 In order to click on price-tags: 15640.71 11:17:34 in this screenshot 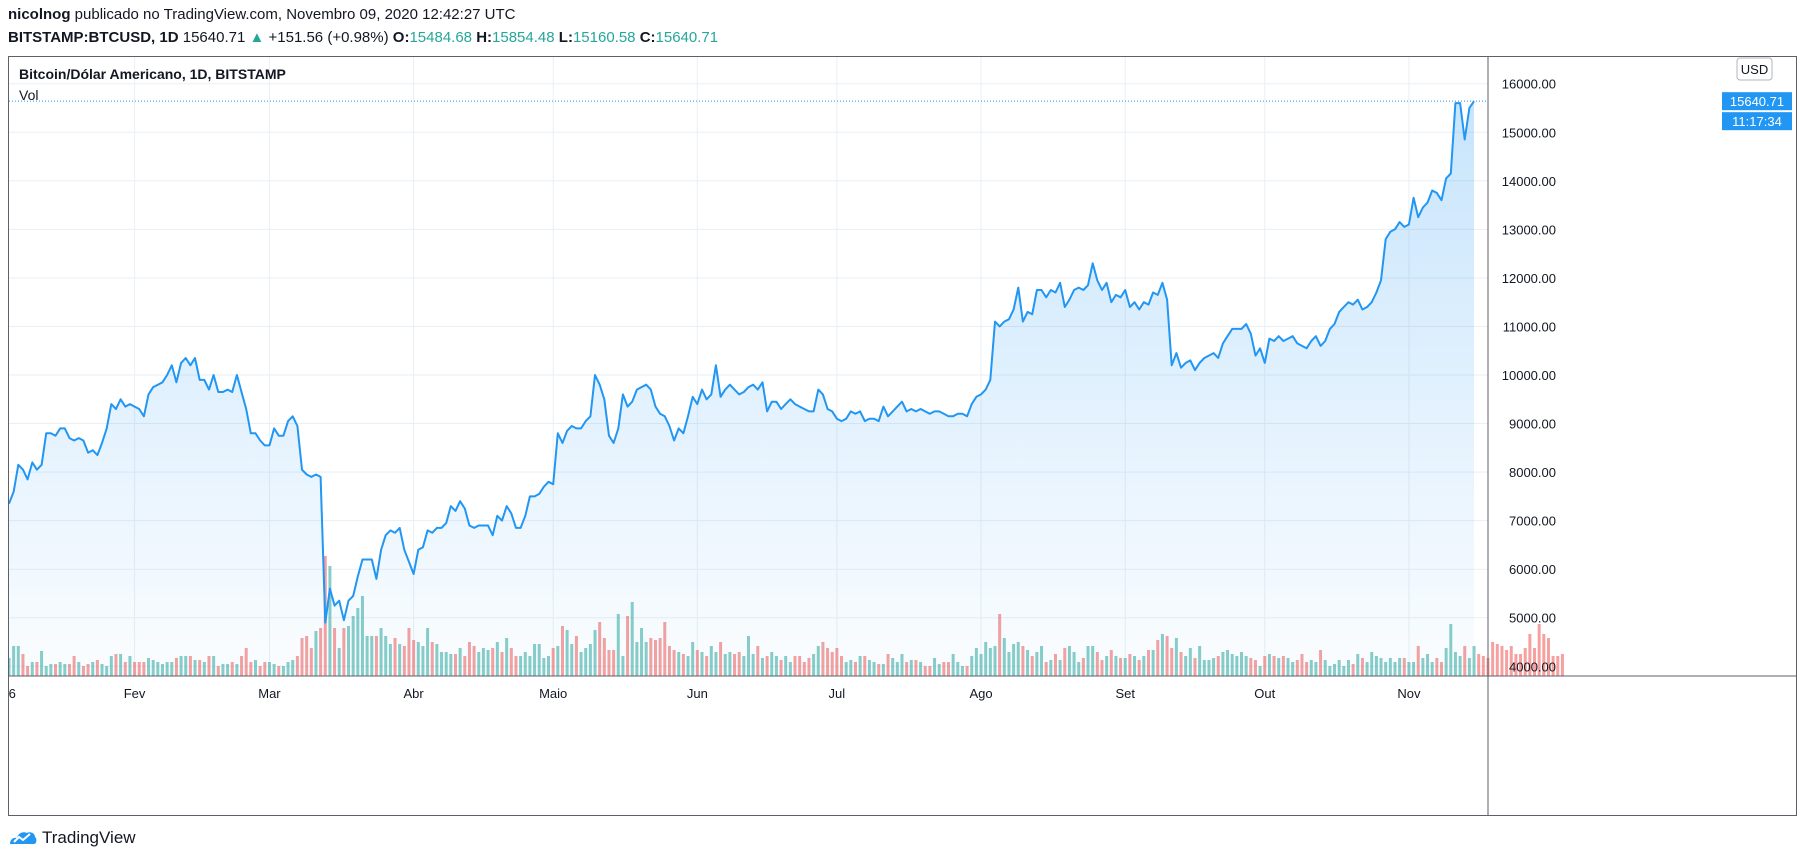, I will do `click(1757, 111)`.